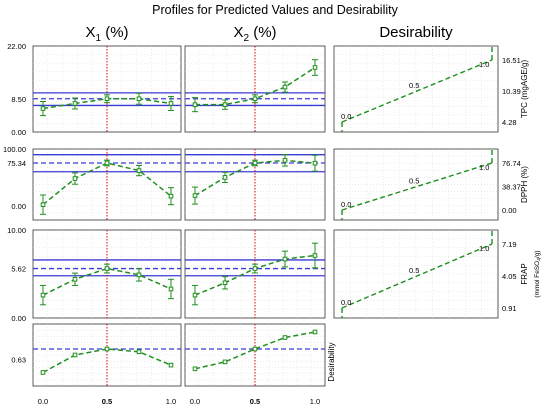 The width and height of the screenshot is (550, 411). What do you see at coordinates (509, 308) in the screenshot?
I see `desirability-y-tick: 0.91` at bounding box center [509, 308].